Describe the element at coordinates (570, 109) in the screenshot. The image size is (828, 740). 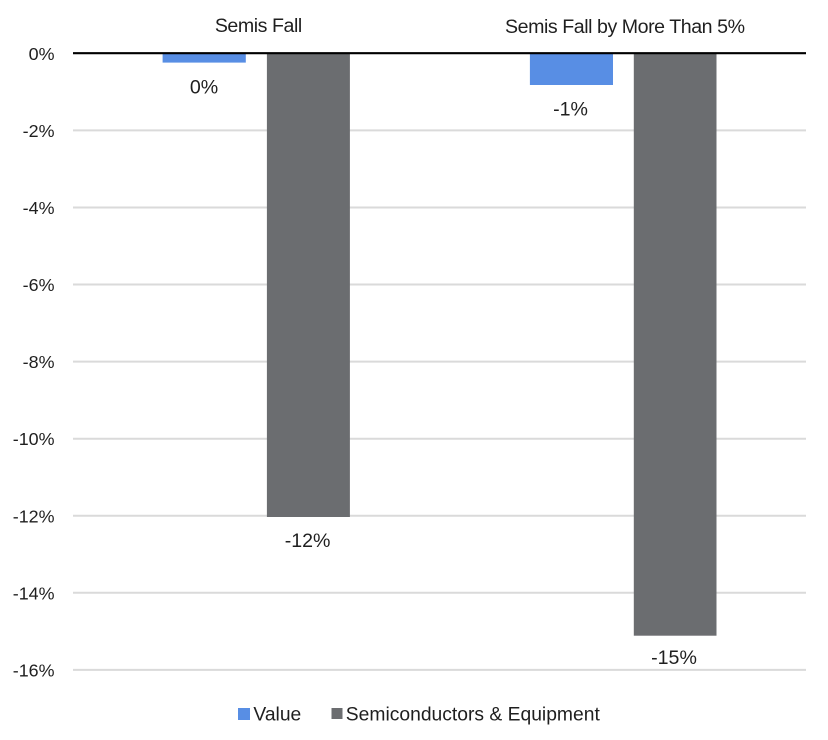
I see `svg-text: -1%` at that location.